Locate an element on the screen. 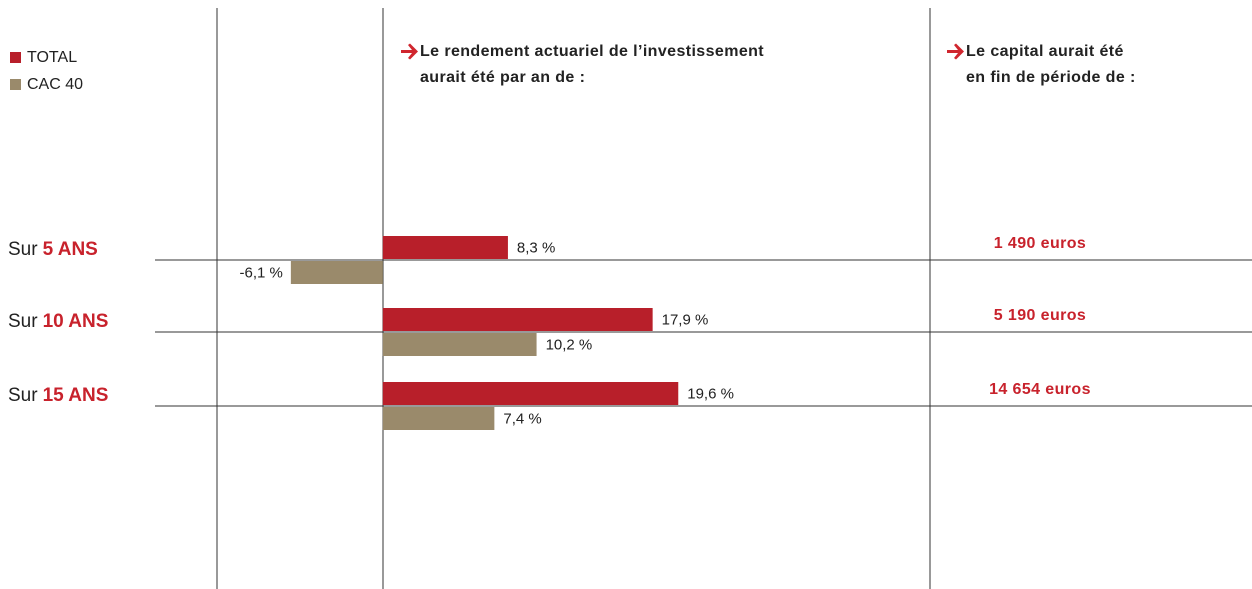 Image resolution: width=1252 pixels, height=589 pixels. category-label: Sur 15 ANS is located at coordinates (58, 395).